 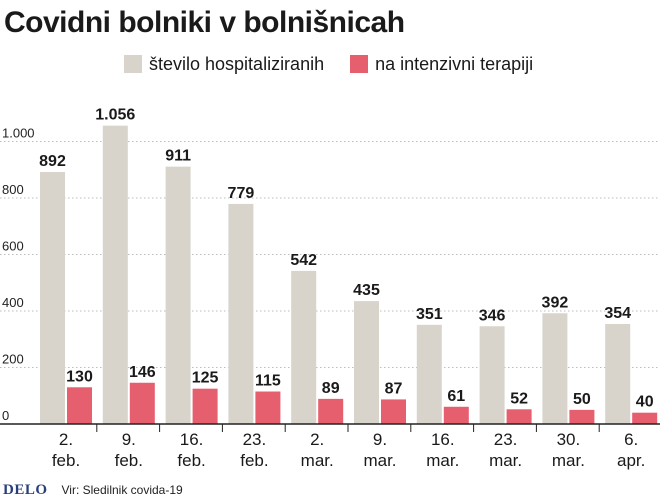 I want to click on x-tick-month-8: mar., so click(x=568, y=460).